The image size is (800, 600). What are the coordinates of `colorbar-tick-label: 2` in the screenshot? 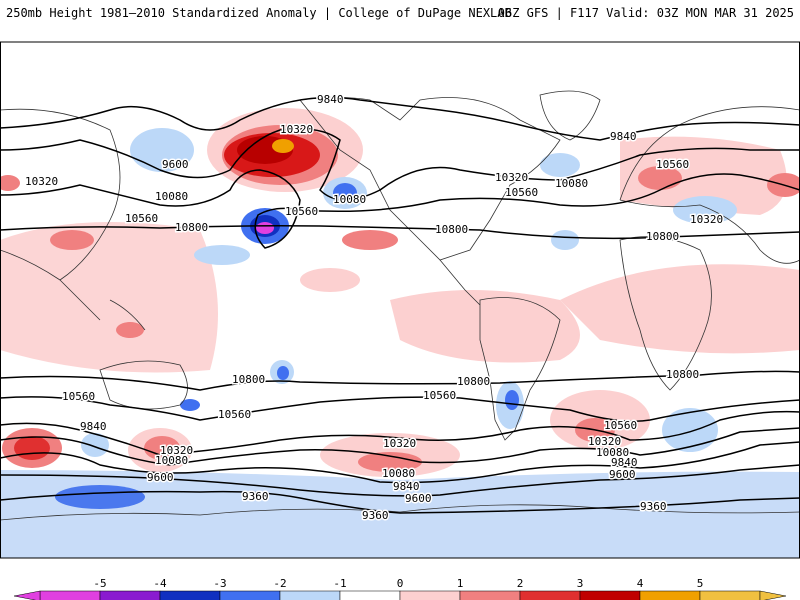 It's located at (520, 583).